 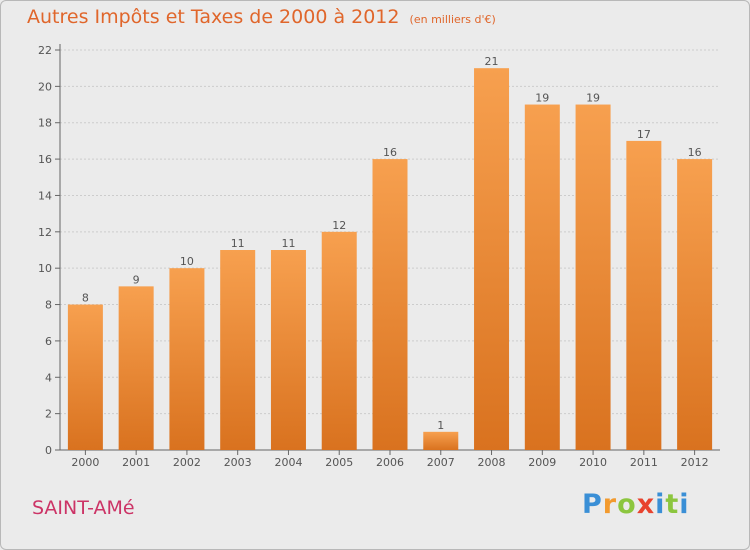 I want to click on x-tick-label-2006: 2006, so click(x=390, y=462).